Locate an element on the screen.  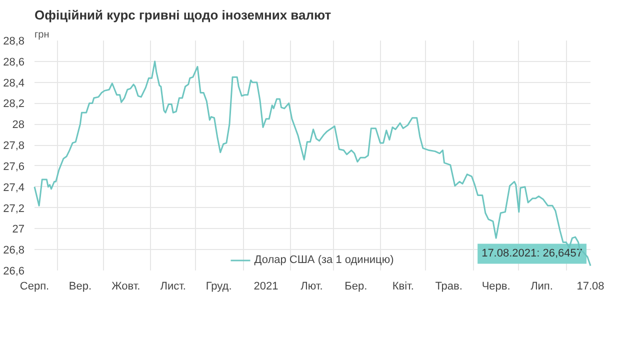
x-tick-label: 2021 is located at coordinates (266, 286).